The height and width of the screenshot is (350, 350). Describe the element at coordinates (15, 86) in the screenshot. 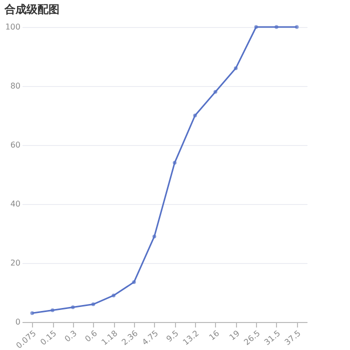

I see `y-tick-label: 80` at that location.